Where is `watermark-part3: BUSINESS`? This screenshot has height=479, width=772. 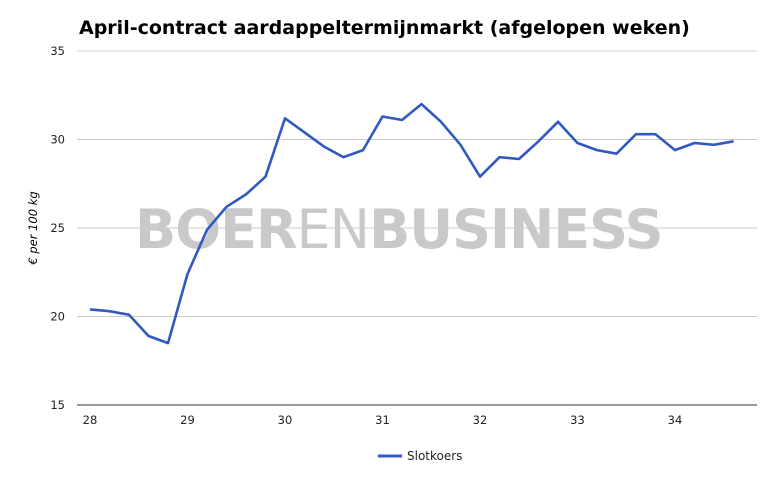
watermark-part3: BUSINESS is located at coordinates (515, 229).